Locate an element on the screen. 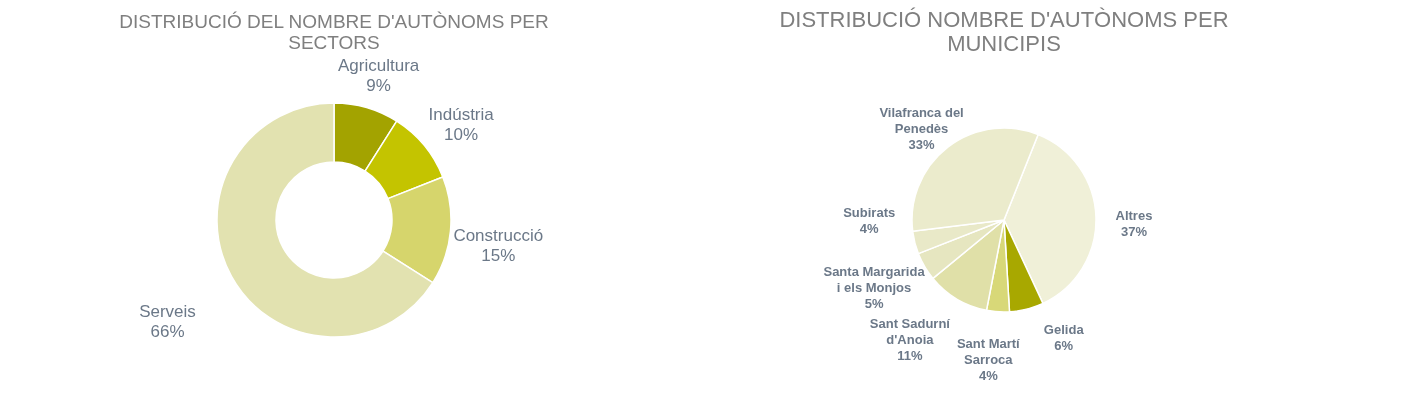 The image size is (1405, 413). slice-label: Santa Margarida i els Monjos is located at coordinates (874, 280).